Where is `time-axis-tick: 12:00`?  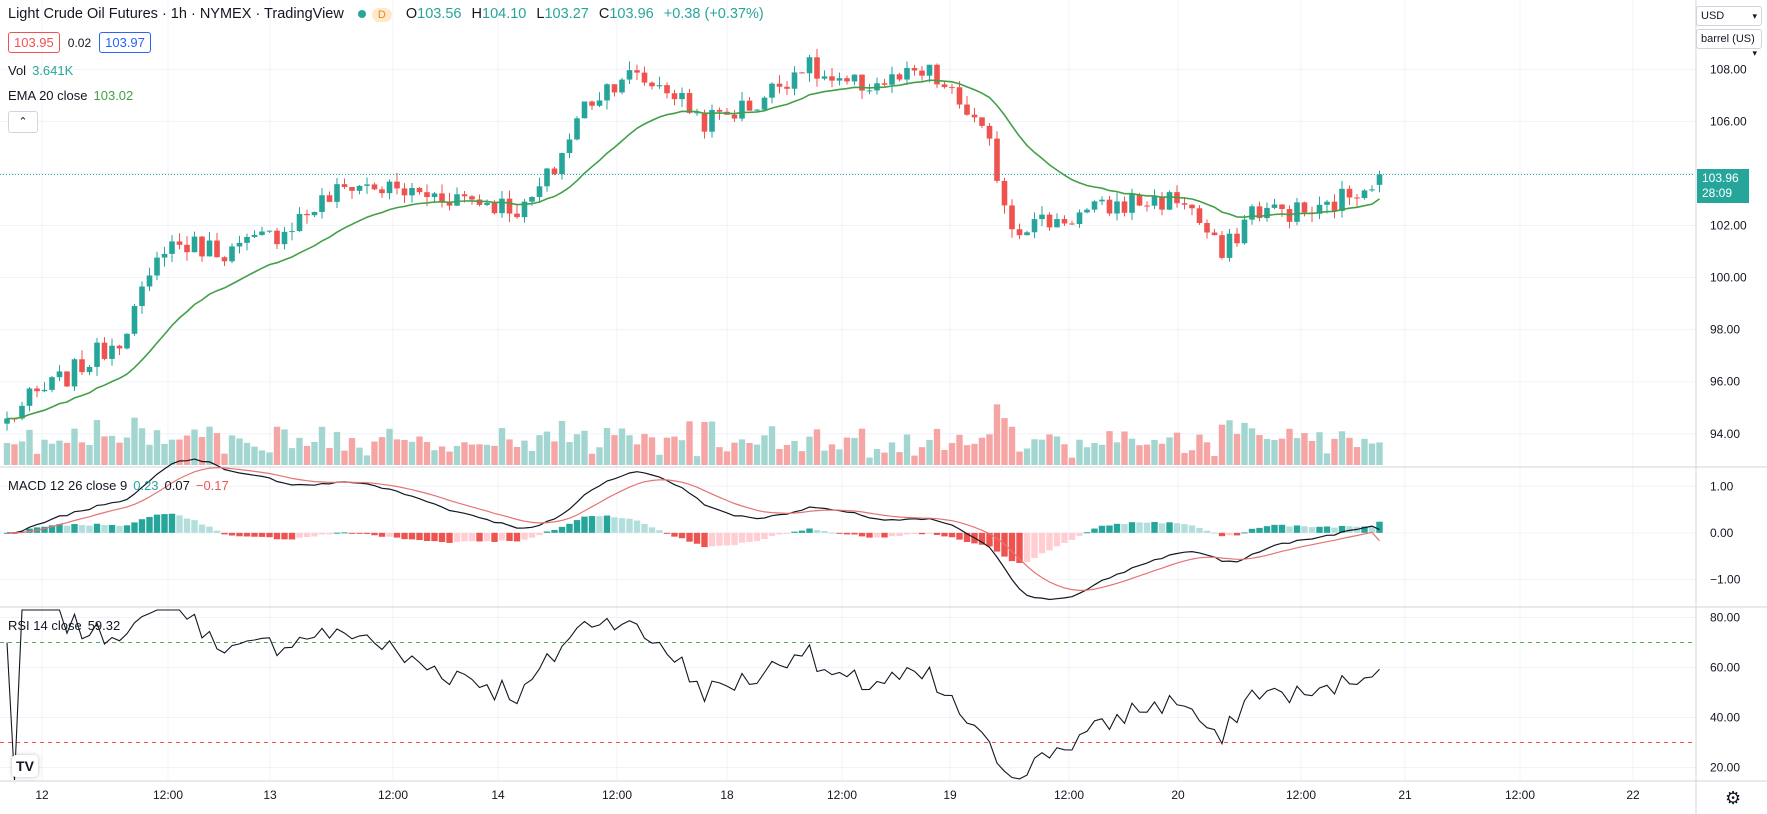 time-axis-tick: 12:00 is located at coordinates (168, 795).